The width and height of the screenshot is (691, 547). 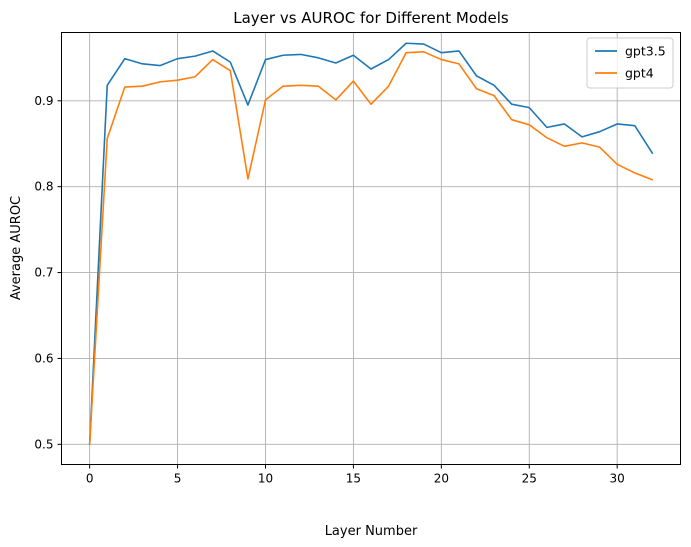 What do you see at coordinates (90, 479) in the screenshot?
I see `x-tick-label: 0` at bounding box center [90, 479].